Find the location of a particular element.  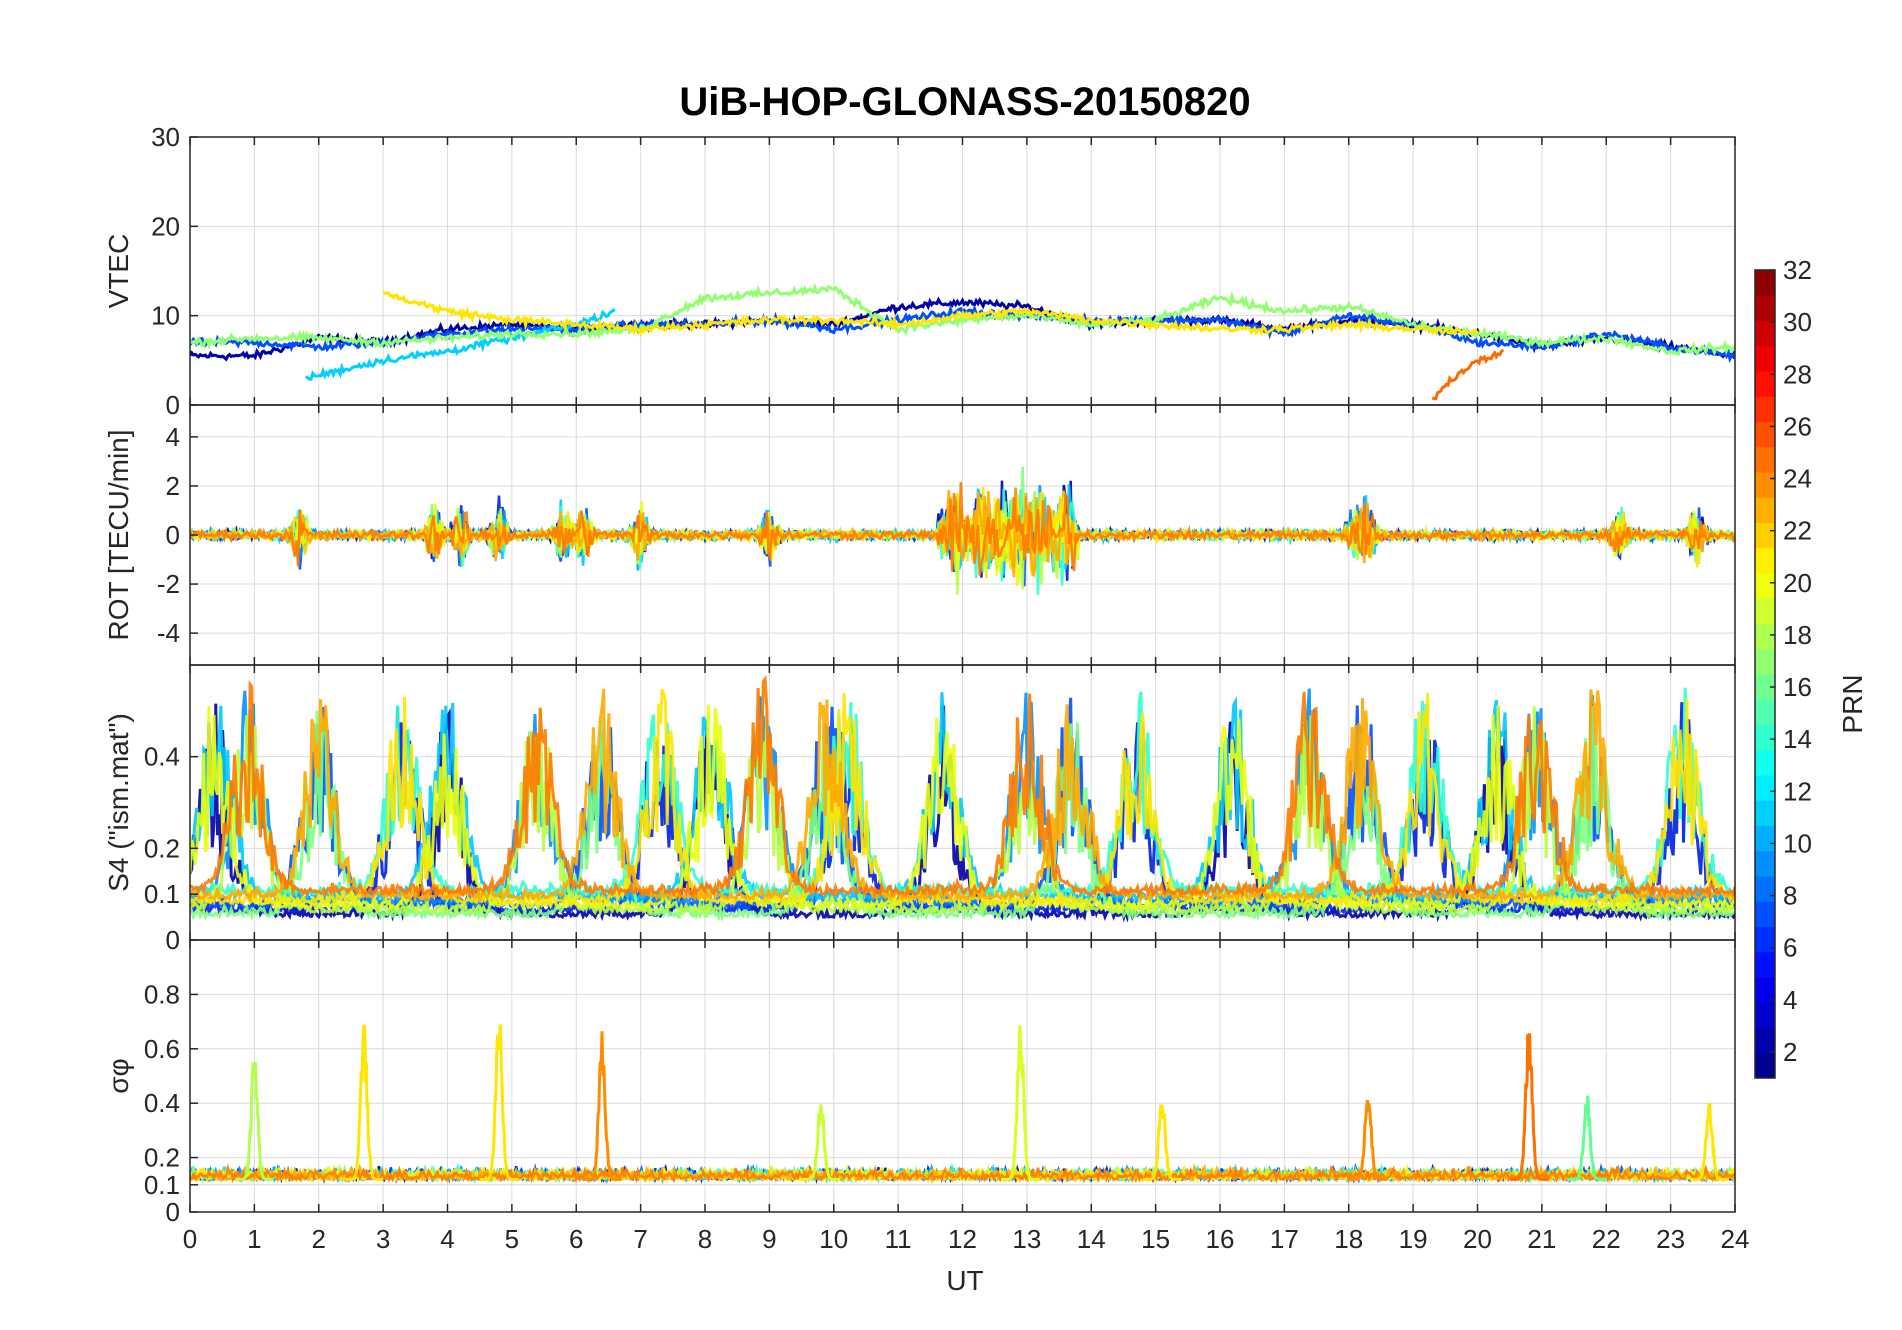

y-tick-label: -2 is located at coordinates (168, 584).